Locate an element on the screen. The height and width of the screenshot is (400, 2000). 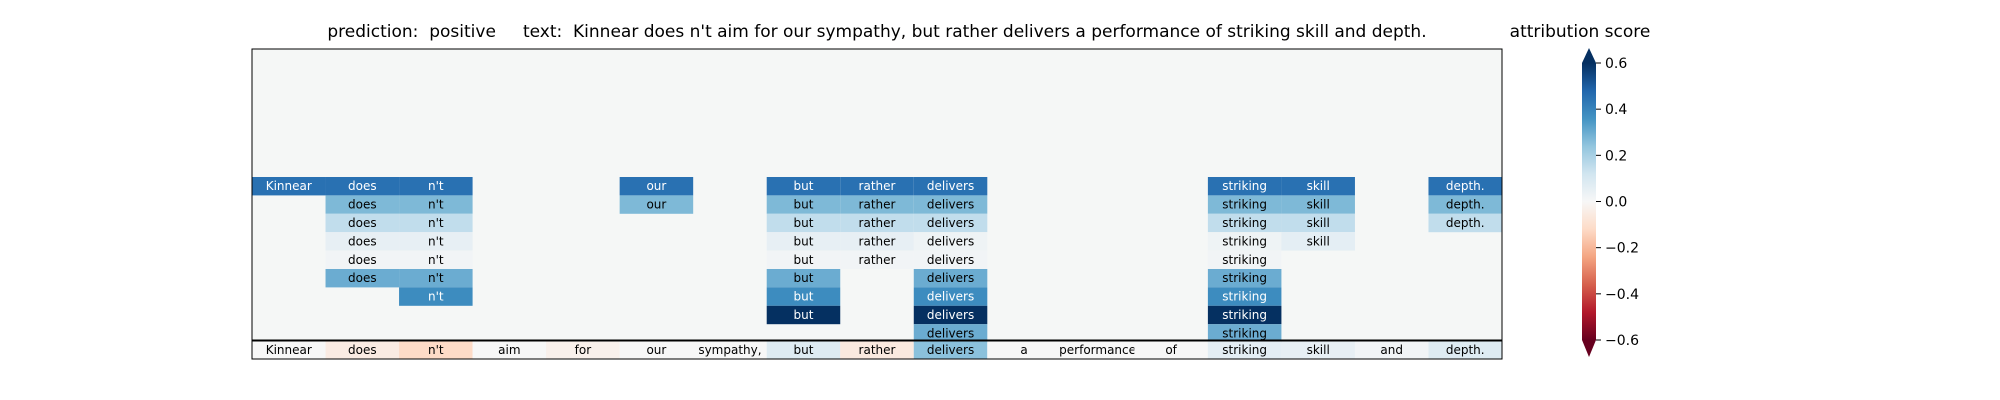
token-cell-label: delivers is located at coordinates (950, 350).